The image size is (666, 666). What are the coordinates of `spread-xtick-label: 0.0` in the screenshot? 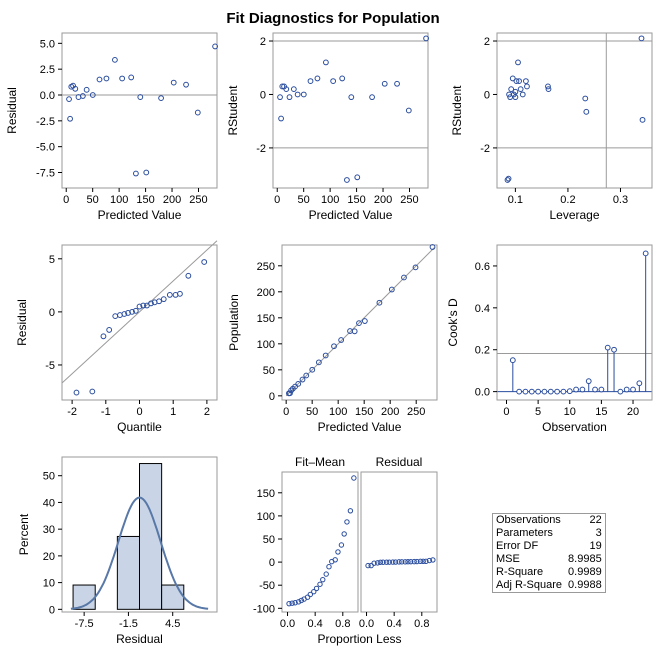 It's located at (287, 624).